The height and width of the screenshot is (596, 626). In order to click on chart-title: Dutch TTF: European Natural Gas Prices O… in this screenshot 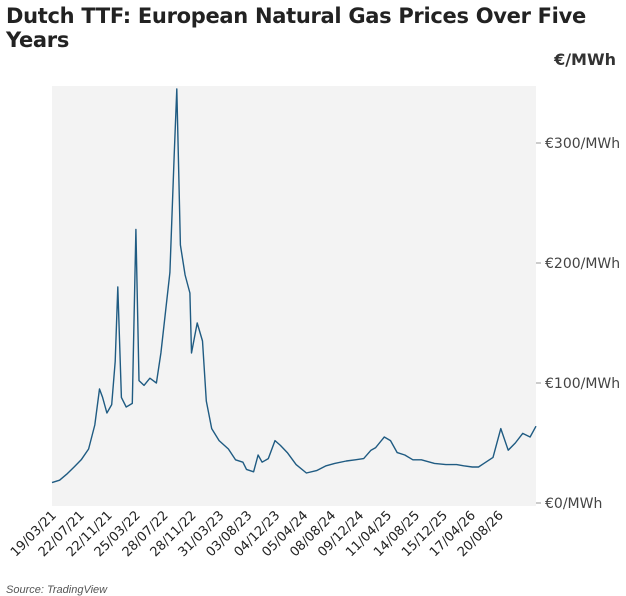, I will do `click(296, 28)`.